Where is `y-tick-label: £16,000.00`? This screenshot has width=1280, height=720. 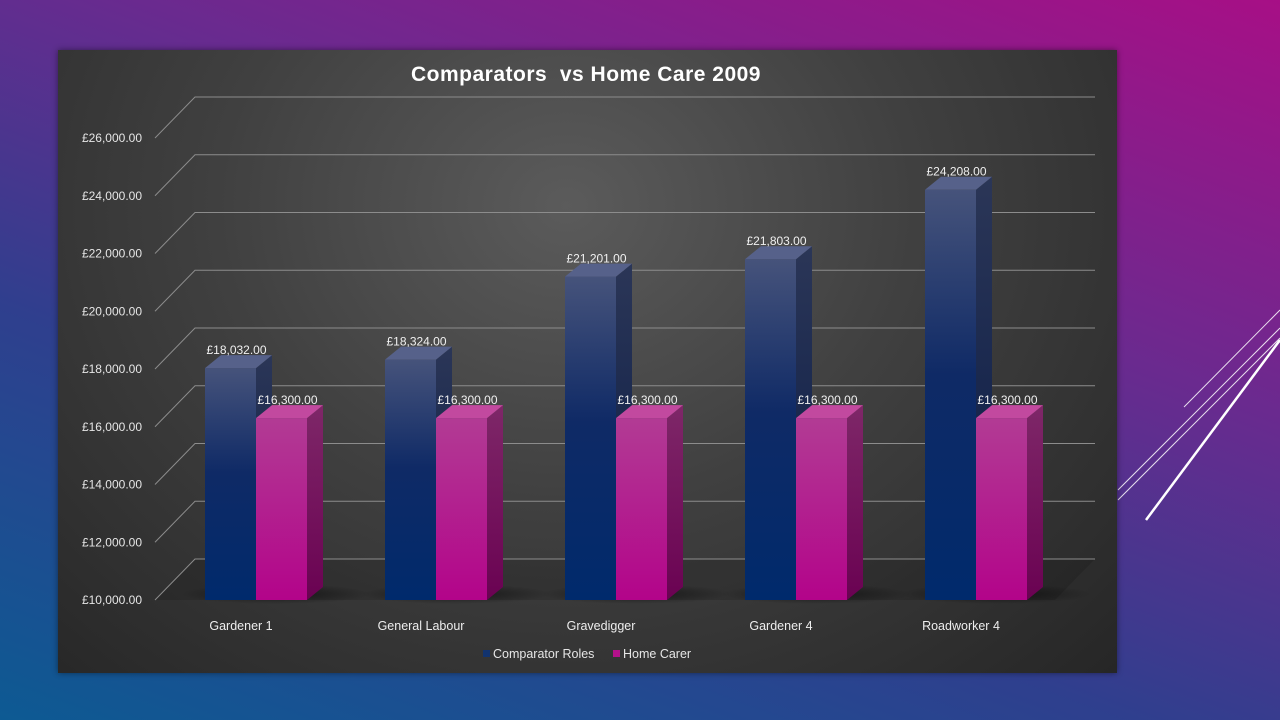
y-tick-label: £16,000.00 is located at coordinates (112, 427).